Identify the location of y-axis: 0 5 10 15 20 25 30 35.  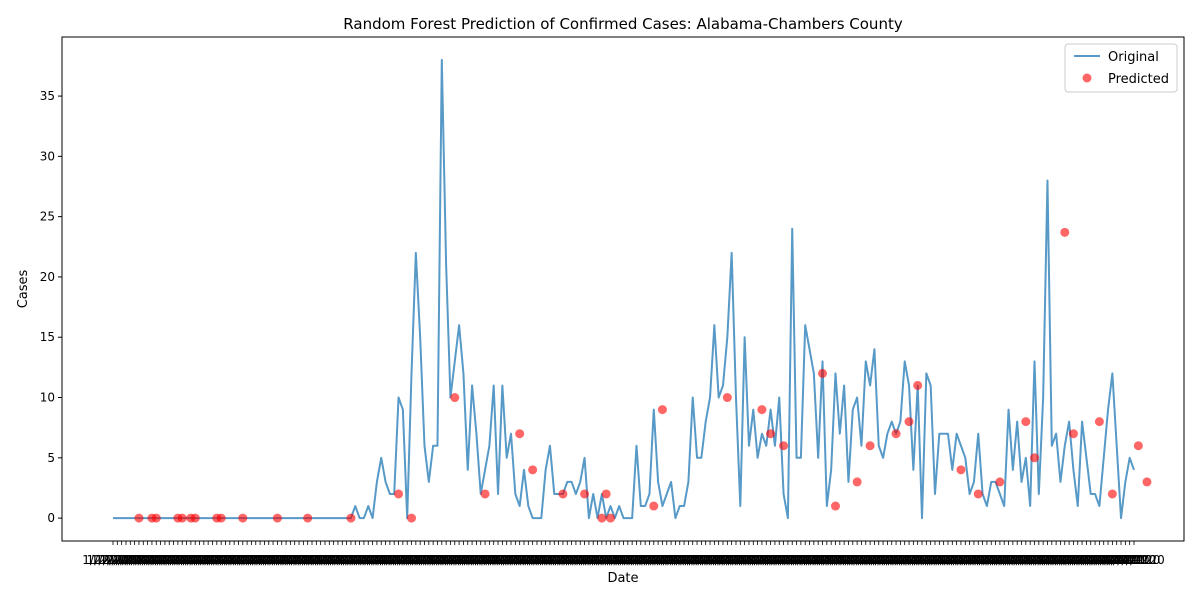
(51, 307).